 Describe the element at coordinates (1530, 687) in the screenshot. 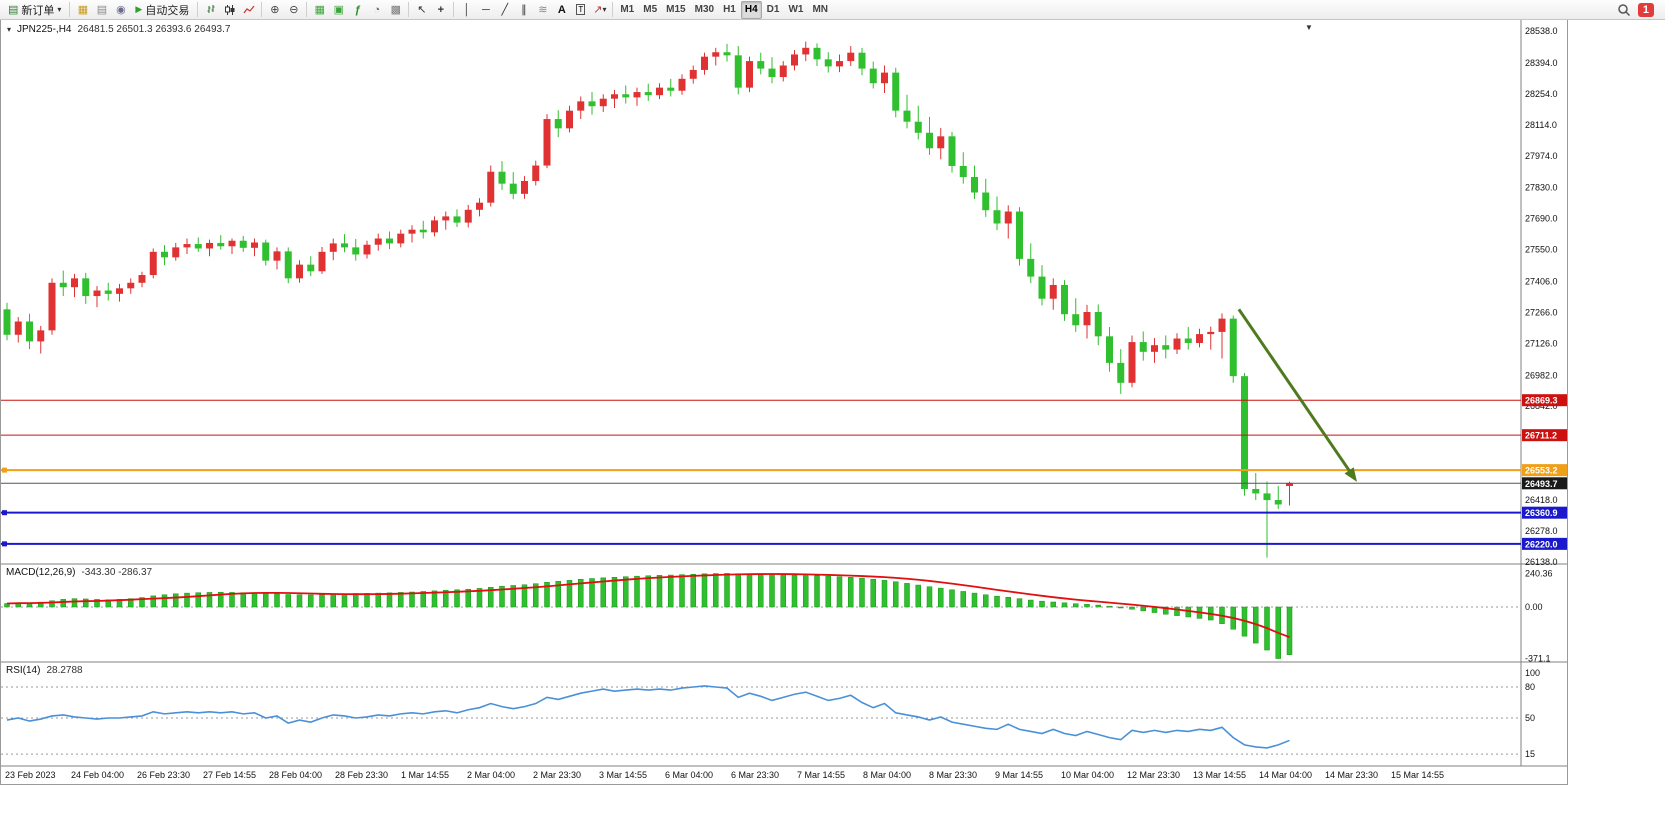

I see `svg-text: 80` at that location.